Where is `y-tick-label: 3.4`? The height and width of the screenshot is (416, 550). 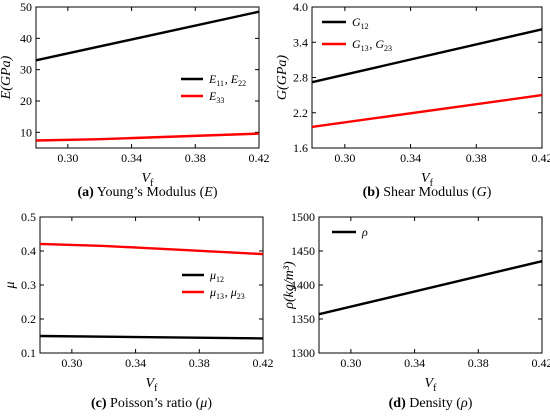
y-tick-label: 3.4 is located at coordinates (300, 42).